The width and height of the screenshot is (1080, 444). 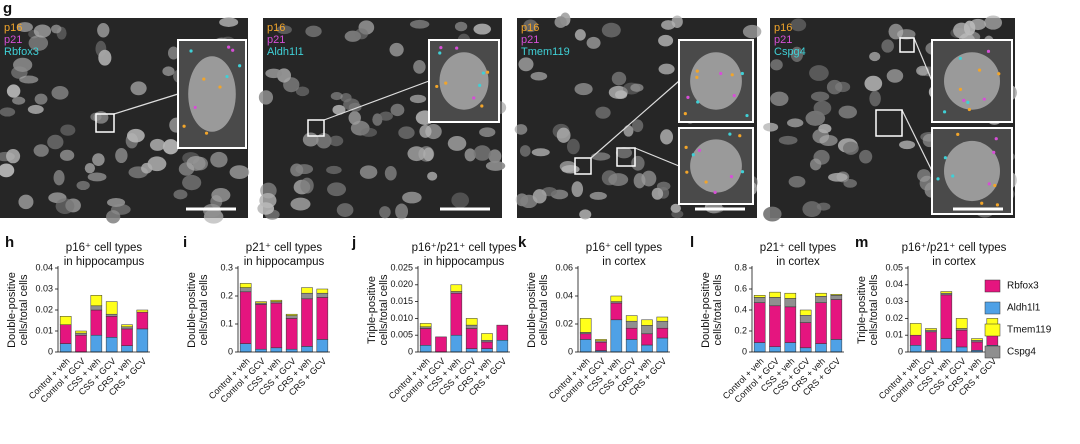 What do you see at coordinates (226, 323) in the screenshot?
I see `y-tick-label: 0.1` at bounding box center [226, 323].